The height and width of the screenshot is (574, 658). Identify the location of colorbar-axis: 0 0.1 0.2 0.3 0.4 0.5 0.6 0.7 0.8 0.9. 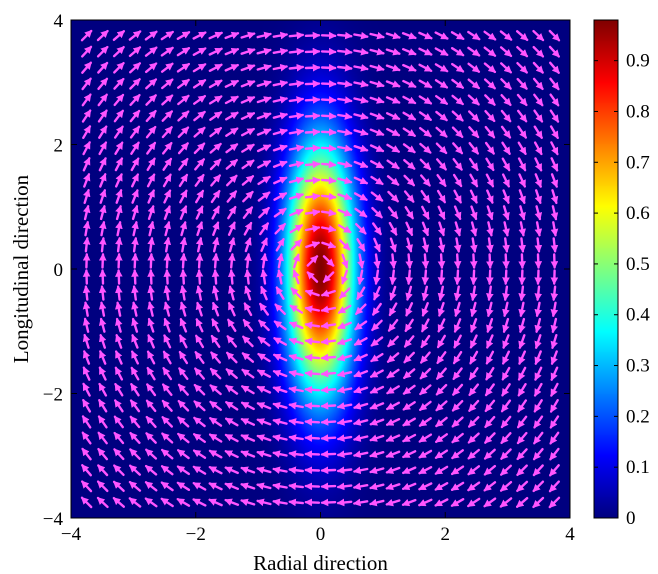
(622, 290).